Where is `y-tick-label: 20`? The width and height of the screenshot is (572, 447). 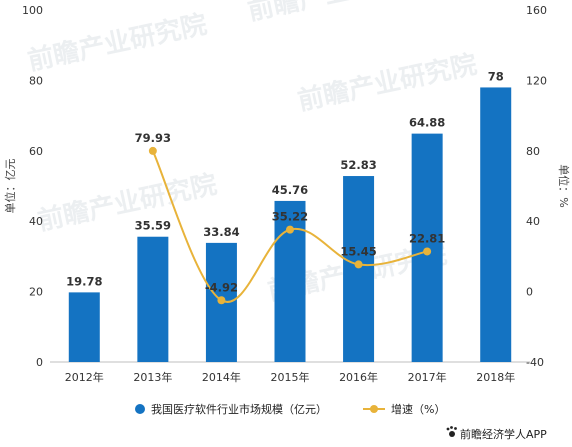
y-tick-label: 20 is located at coordinates (36, 292).